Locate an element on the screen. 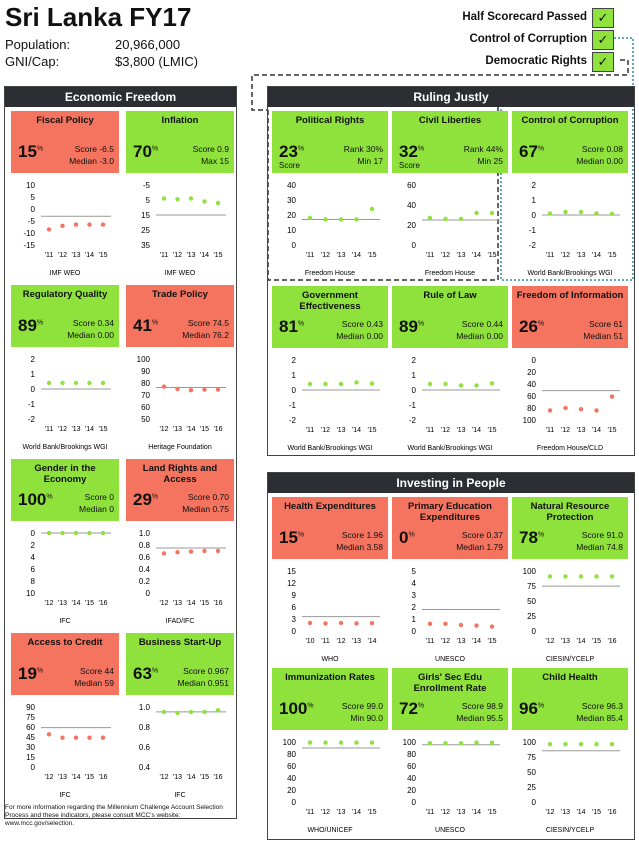 This screenshot has height=858, width=639. stat: Median 76.2 is located at coordinates (205, 335).